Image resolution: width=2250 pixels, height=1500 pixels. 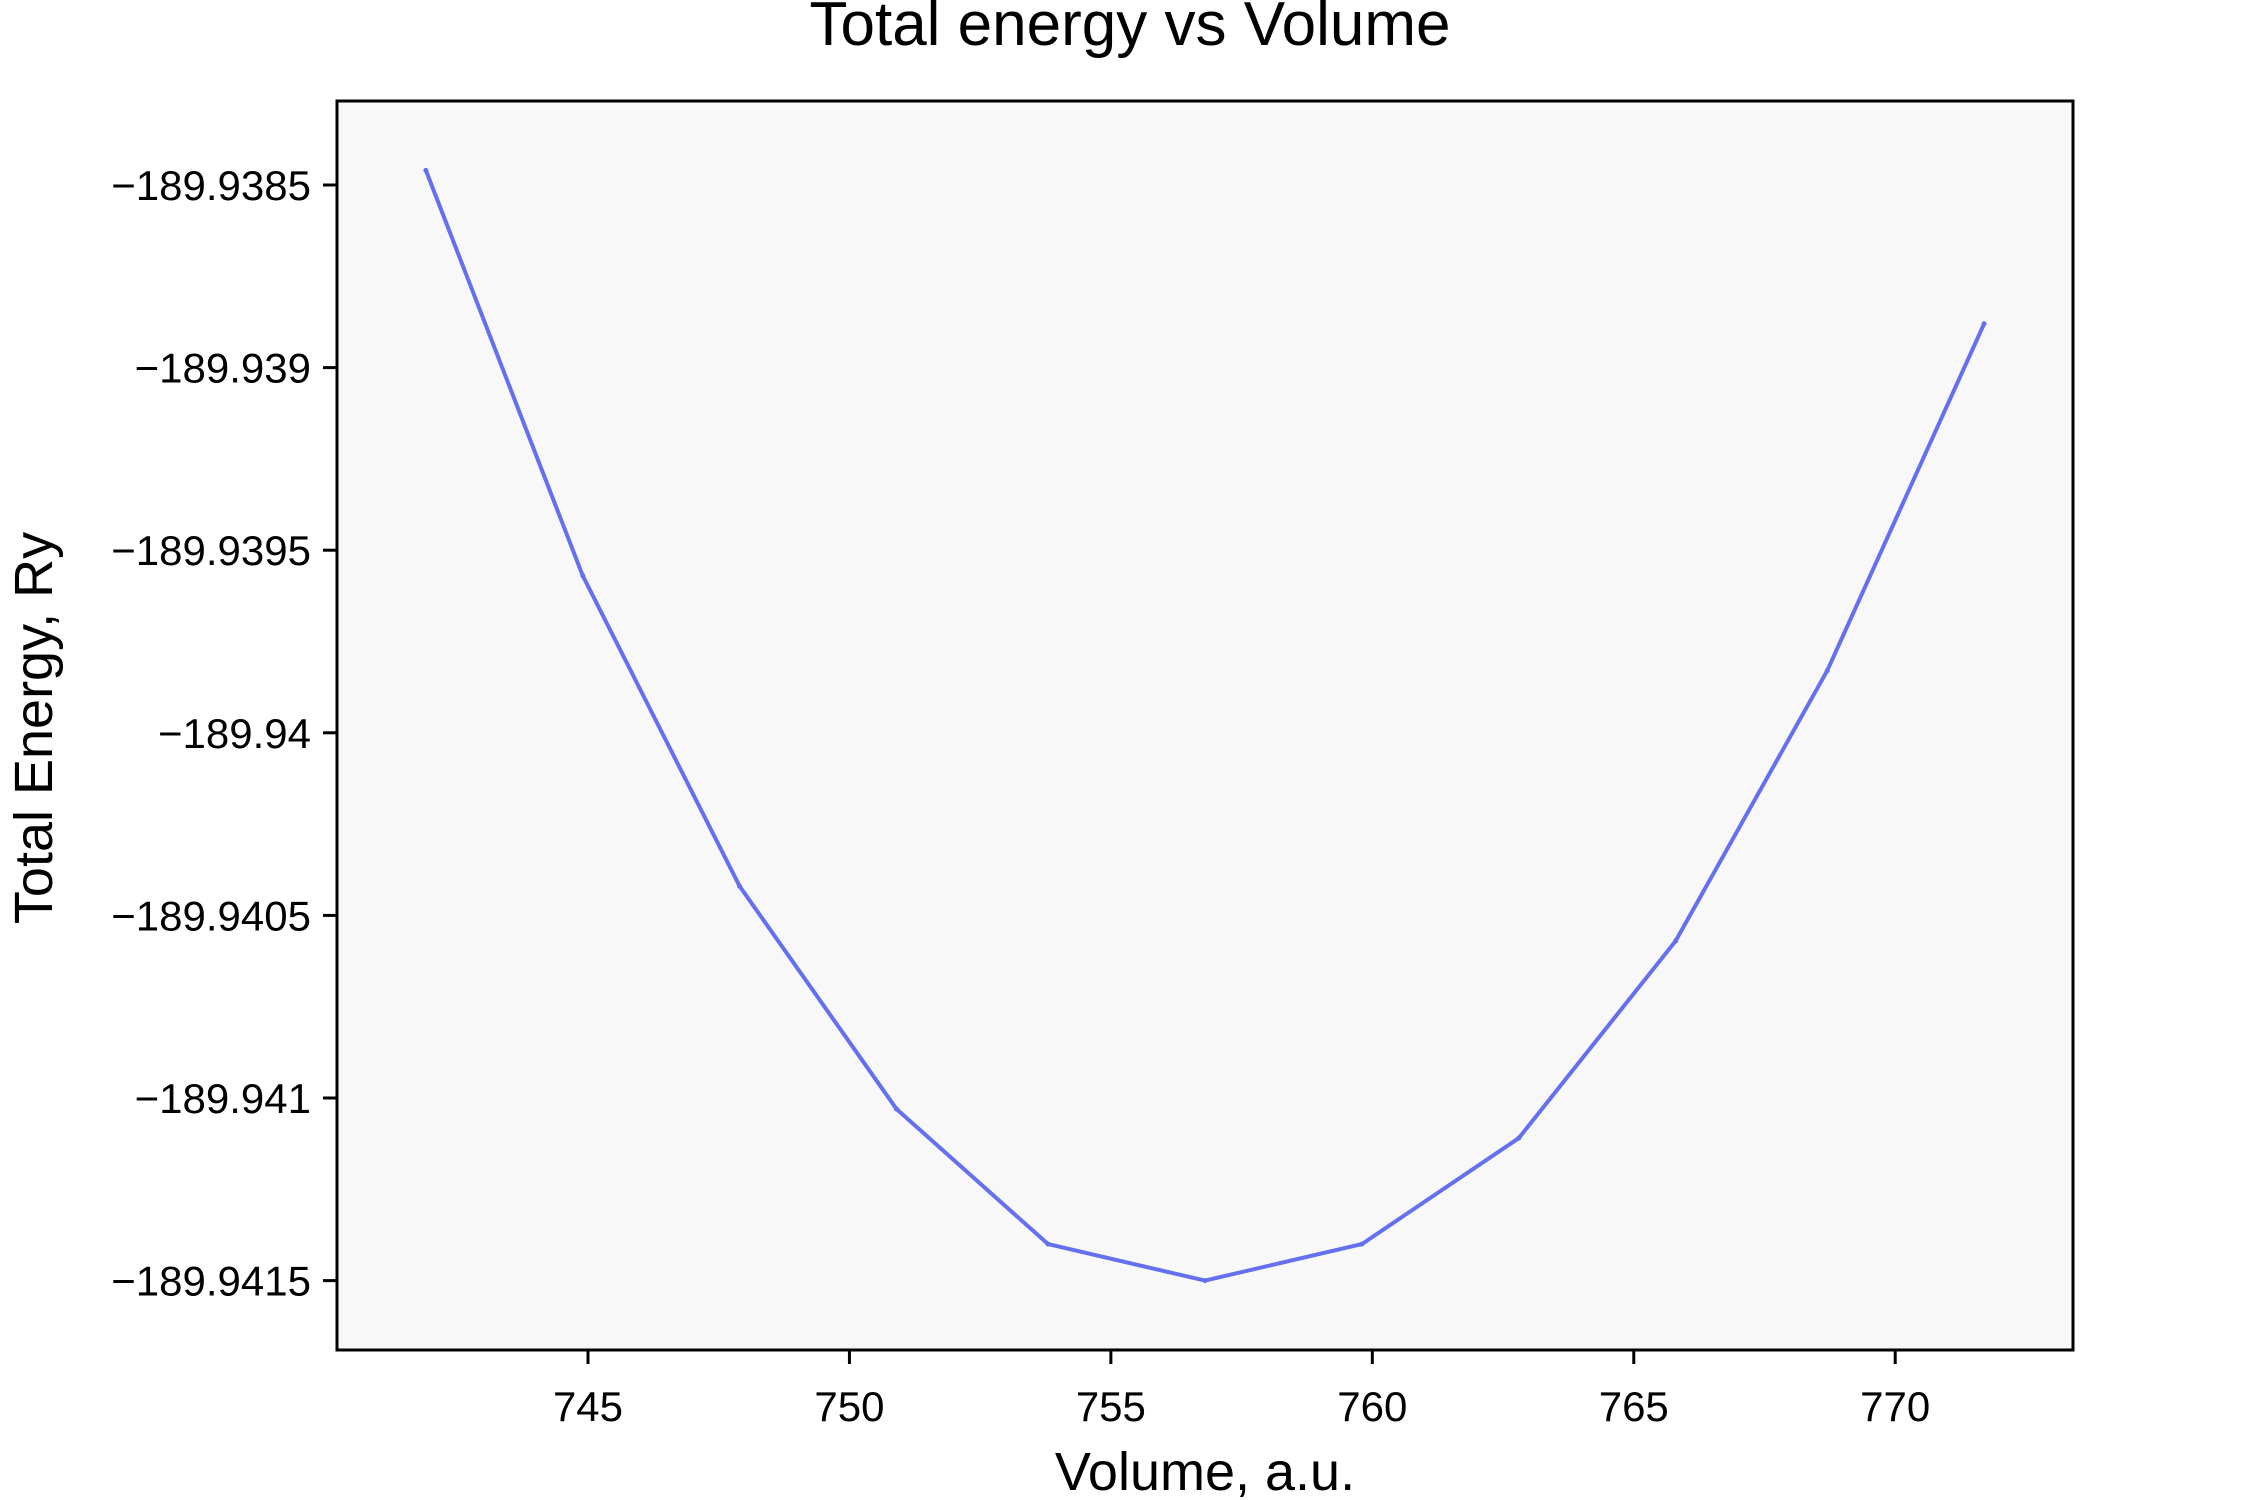 I want to click on y-tick-label: −189.939, so click(x=223, y=368).